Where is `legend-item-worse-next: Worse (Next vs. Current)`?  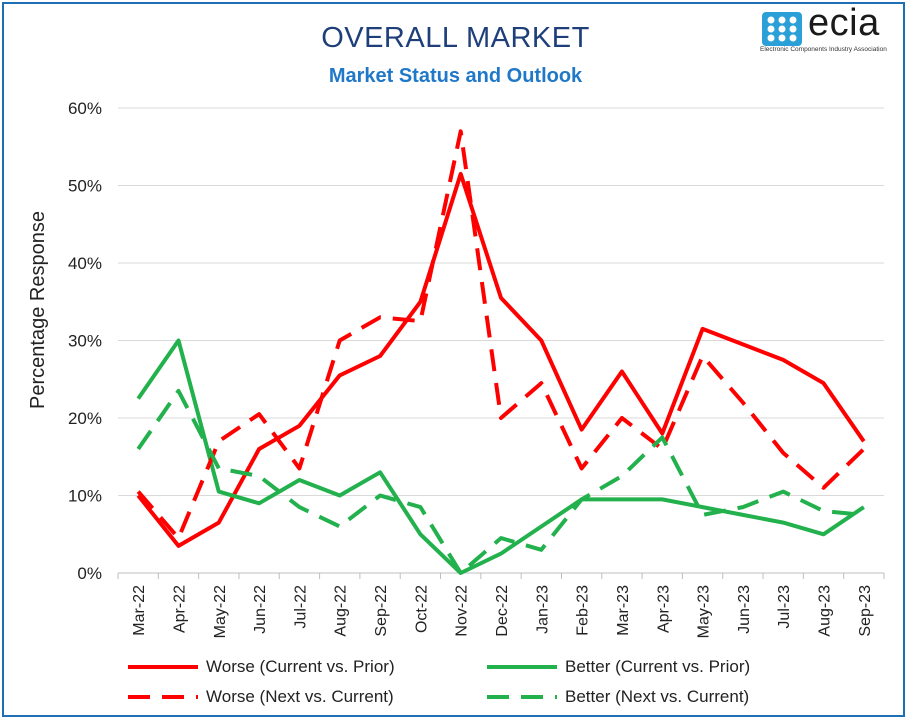
legend-item-worse-next: Worse (Next vs. Current) is located at coordinates (261, 697).